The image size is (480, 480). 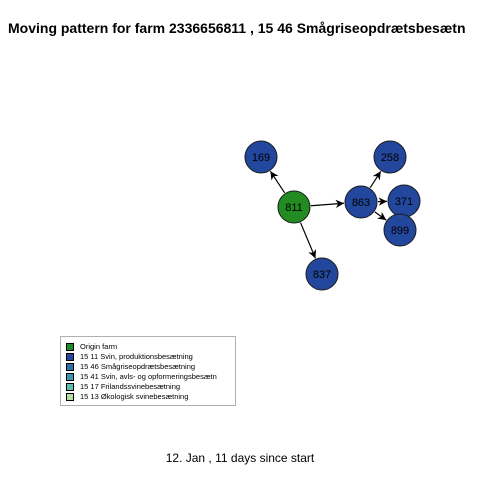 I want to click on node-863: 863, so click(x=361, y=202).